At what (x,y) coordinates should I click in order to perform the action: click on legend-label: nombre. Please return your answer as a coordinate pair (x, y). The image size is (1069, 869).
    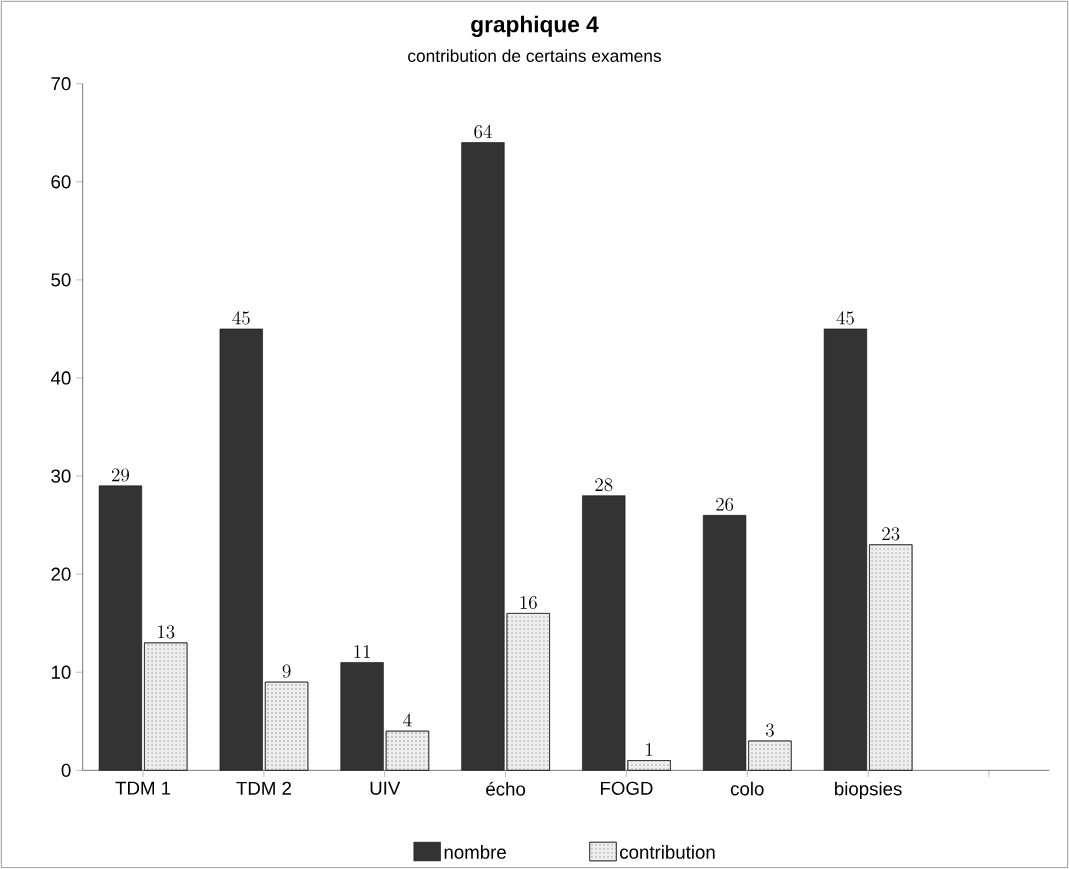
    Looking at the image, I should click on (475, 852).